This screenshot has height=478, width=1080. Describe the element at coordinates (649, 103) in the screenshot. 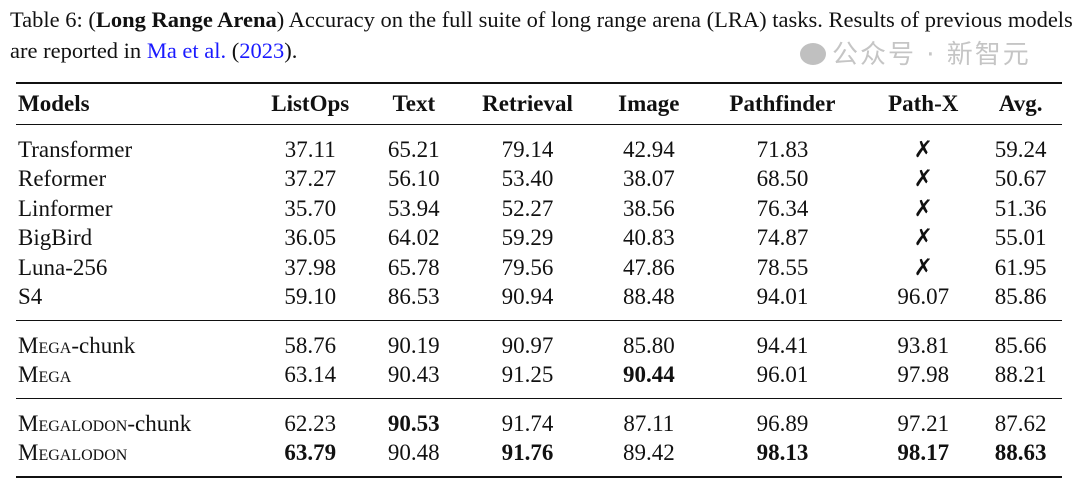

I see `column-header: Image` at that location.